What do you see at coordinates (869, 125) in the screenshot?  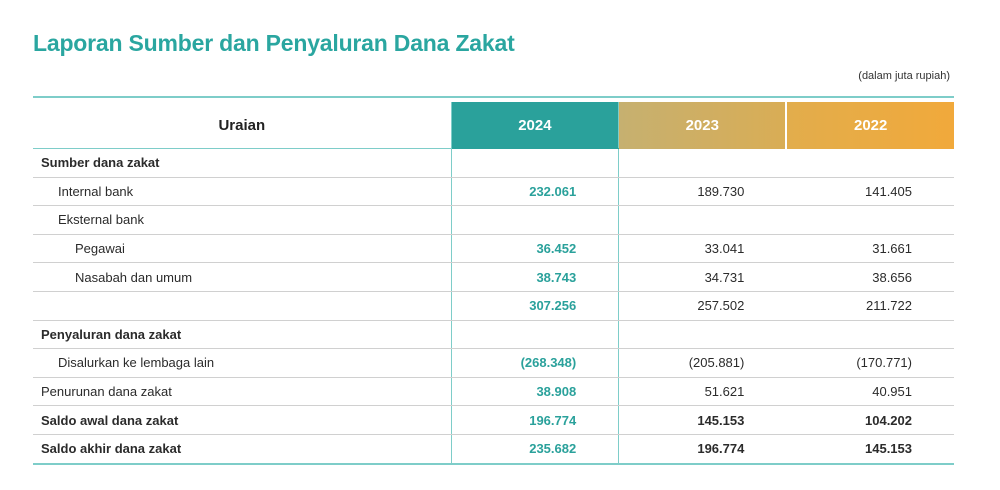 I see `column-header-2022: 2022` at bounding box center [869, 125].